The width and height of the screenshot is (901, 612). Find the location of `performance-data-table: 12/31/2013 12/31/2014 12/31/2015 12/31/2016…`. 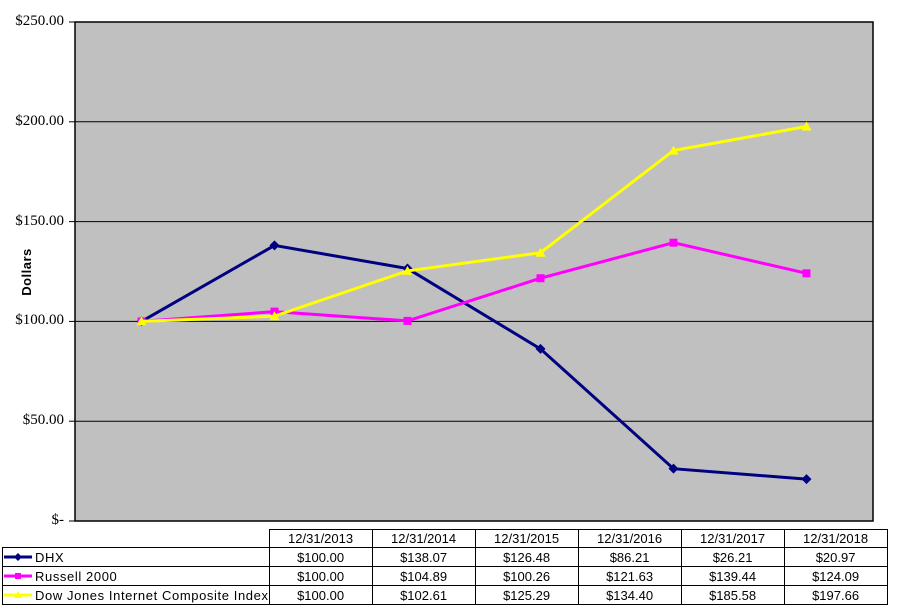

performance-data-table: 12/31/2013 12/31/2014 12/31/2015 12/31/2016… is located at coordinates (445, 567).